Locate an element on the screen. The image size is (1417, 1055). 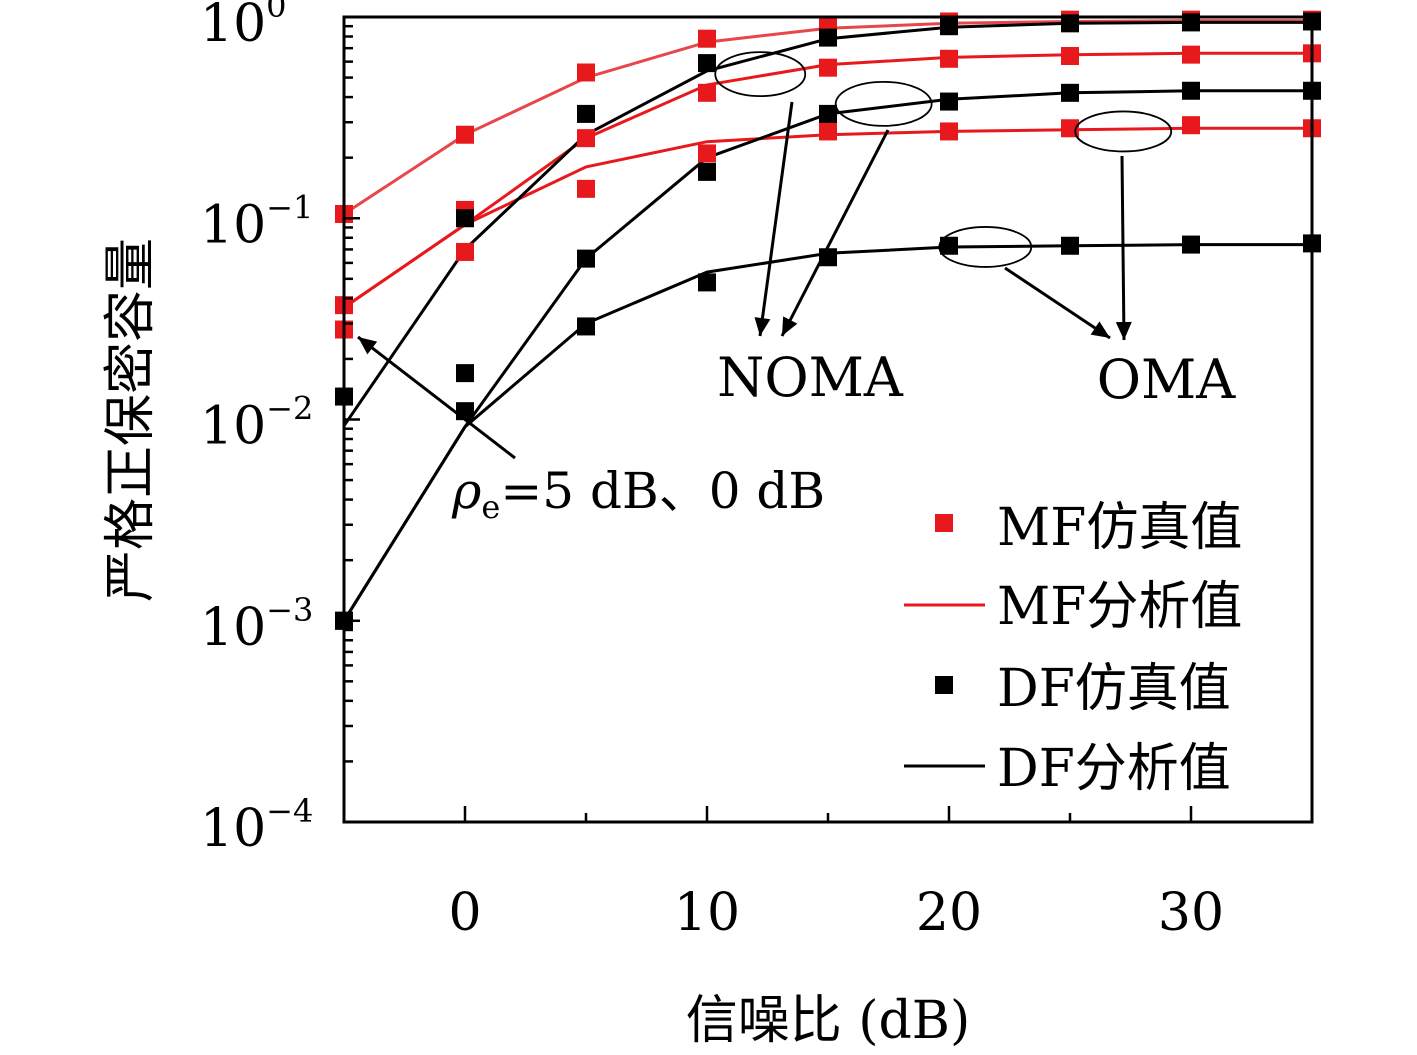
legend-marker-mf-sim is located at coordinates (944, 523).